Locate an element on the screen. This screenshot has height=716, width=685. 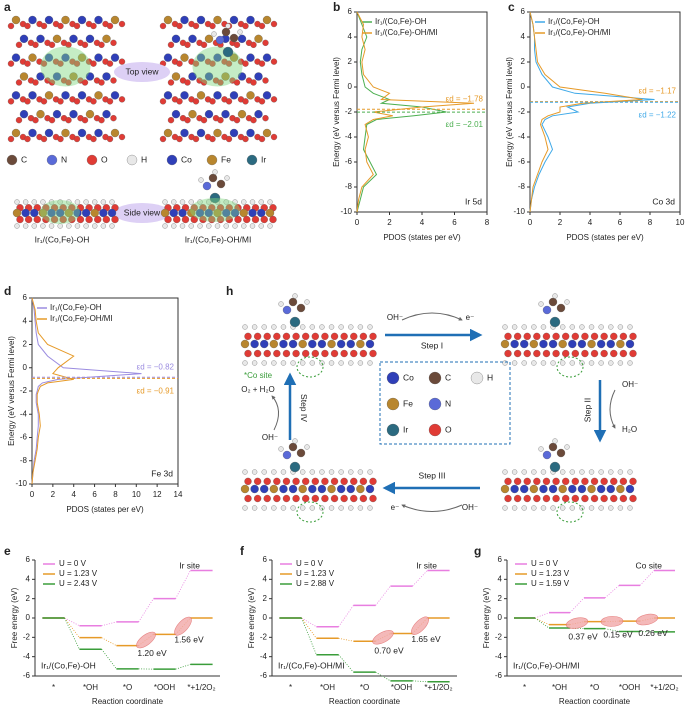
y-tick-label: -6 is located at coordinates (499, 675).